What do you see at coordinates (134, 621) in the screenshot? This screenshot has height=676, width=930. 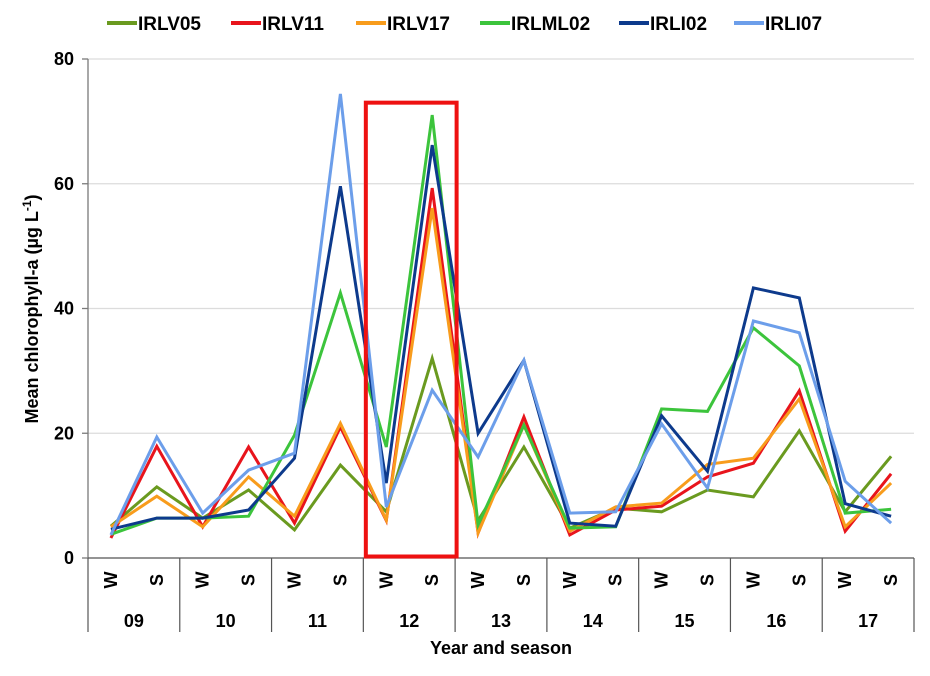 I see `year-label: 09` at bounding box center [134, 621].